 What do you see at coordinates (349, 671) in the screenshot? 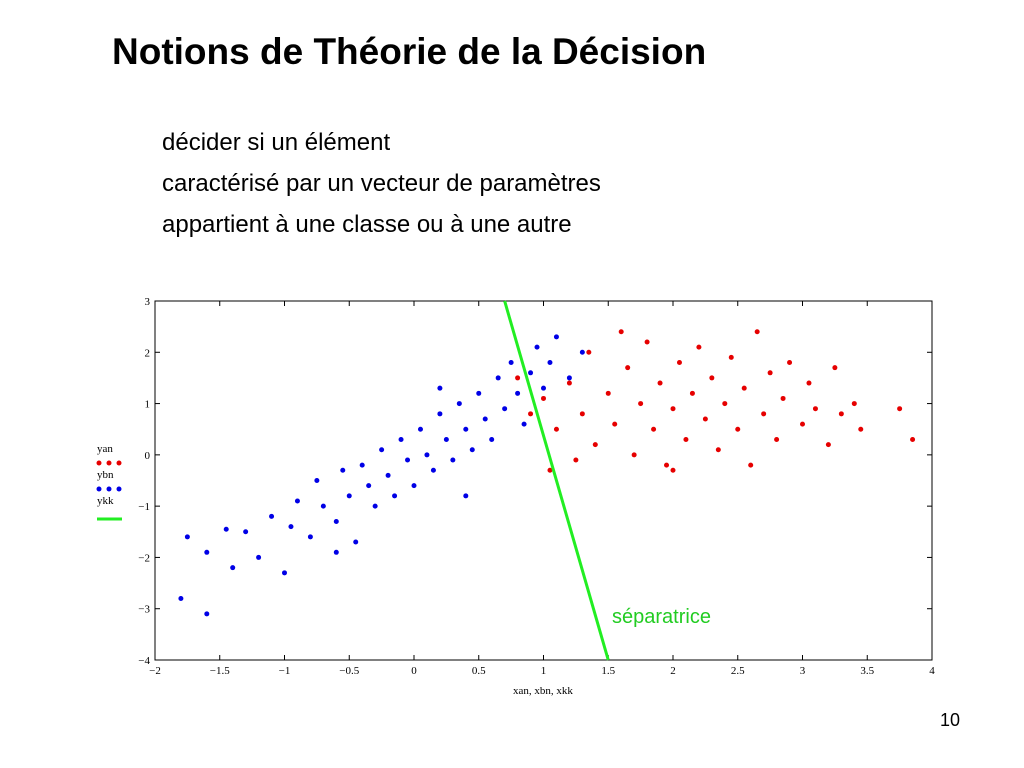
I see `x-tick-label: −0.5` at bounding box center [349, 671].